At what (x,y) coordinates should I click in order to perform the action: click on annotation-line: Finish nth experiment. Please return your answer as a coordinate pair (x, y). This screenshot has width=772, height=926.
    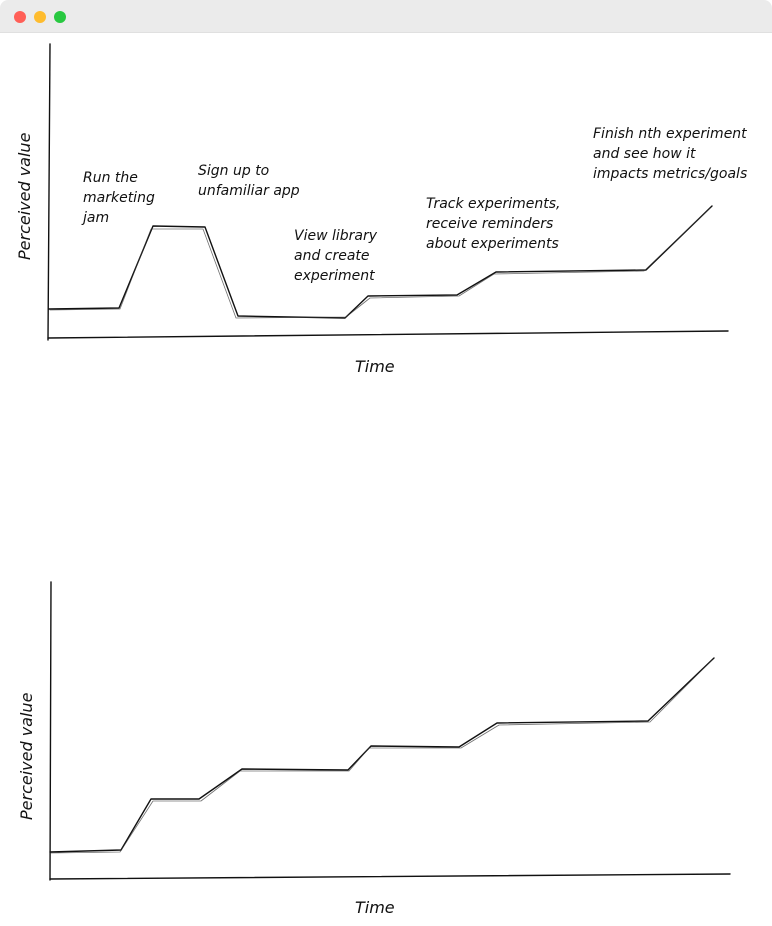
    Looking at the image, I should click on (670, 134).